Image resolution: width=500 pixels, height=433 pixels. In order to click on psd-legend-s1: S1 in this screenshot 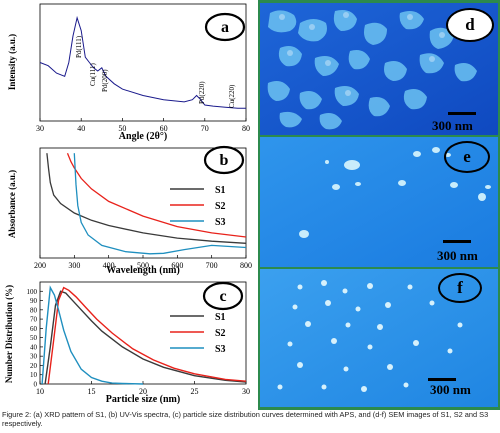, I will do `click(220, 317)`.